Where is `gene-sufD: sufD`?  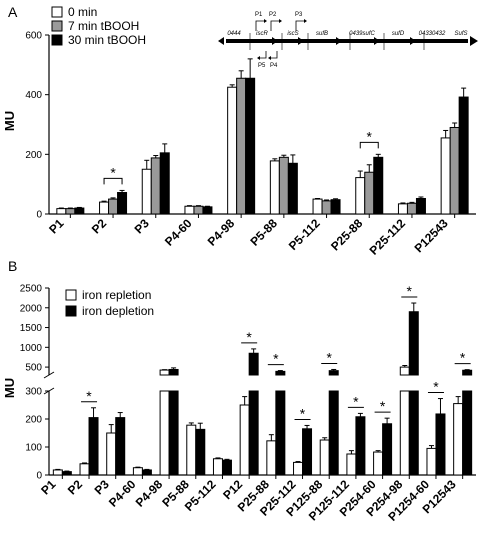 gene-sufD: sufD is located at coordinates (398, 34).